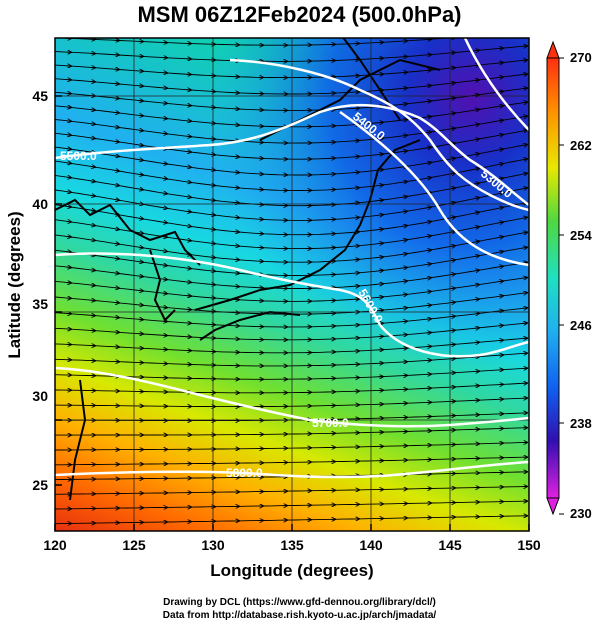 The image size is (599, 625). What do you see at coordinates (569, 280) in the screenshot?
I see `colorbar: 270 262 254 246 238 230` at bounding box center [569, 280].